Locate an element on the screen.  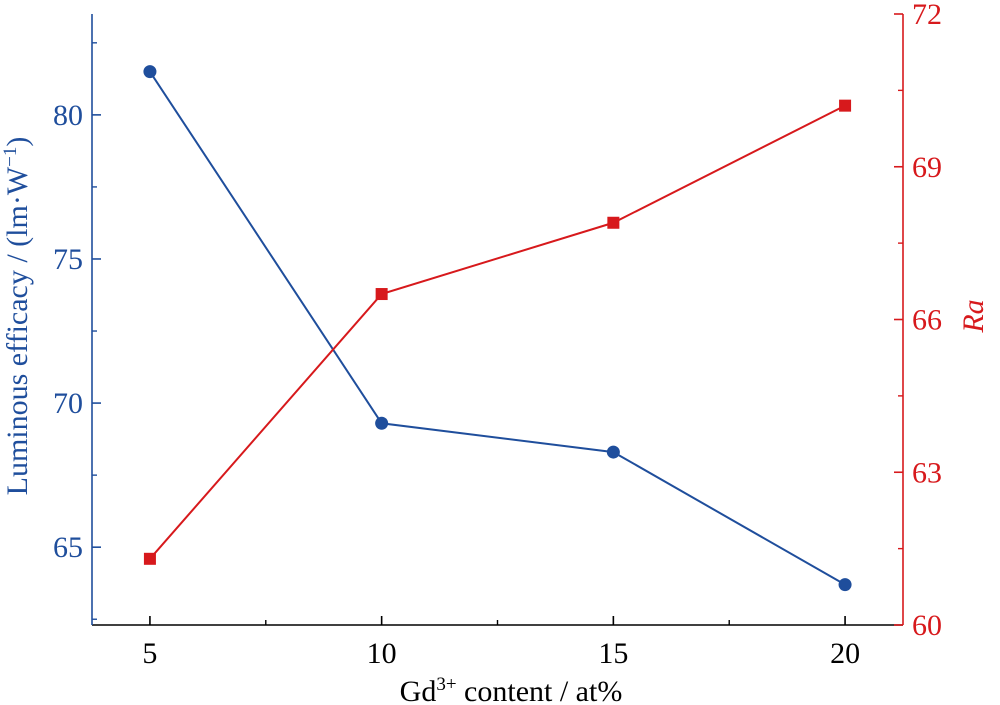
right-tick-label: 60 is located at coordinates (927, 625).